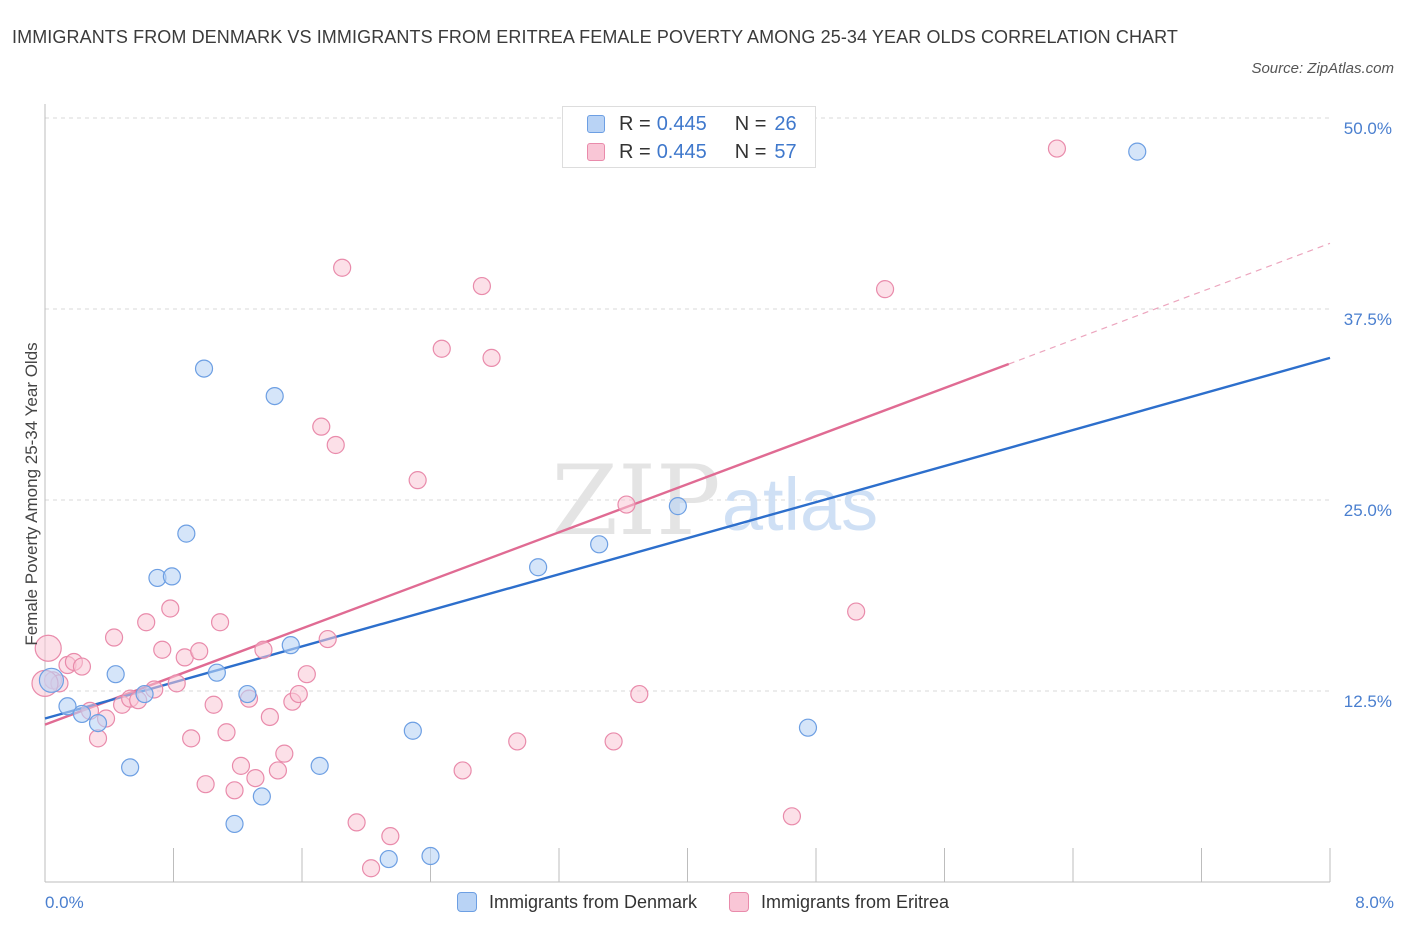 The width and height of the screenshot is (1406, 930). Describe the element at coordinates (596, 124) in the screenshot. I see `denmark-swatch` at that location.